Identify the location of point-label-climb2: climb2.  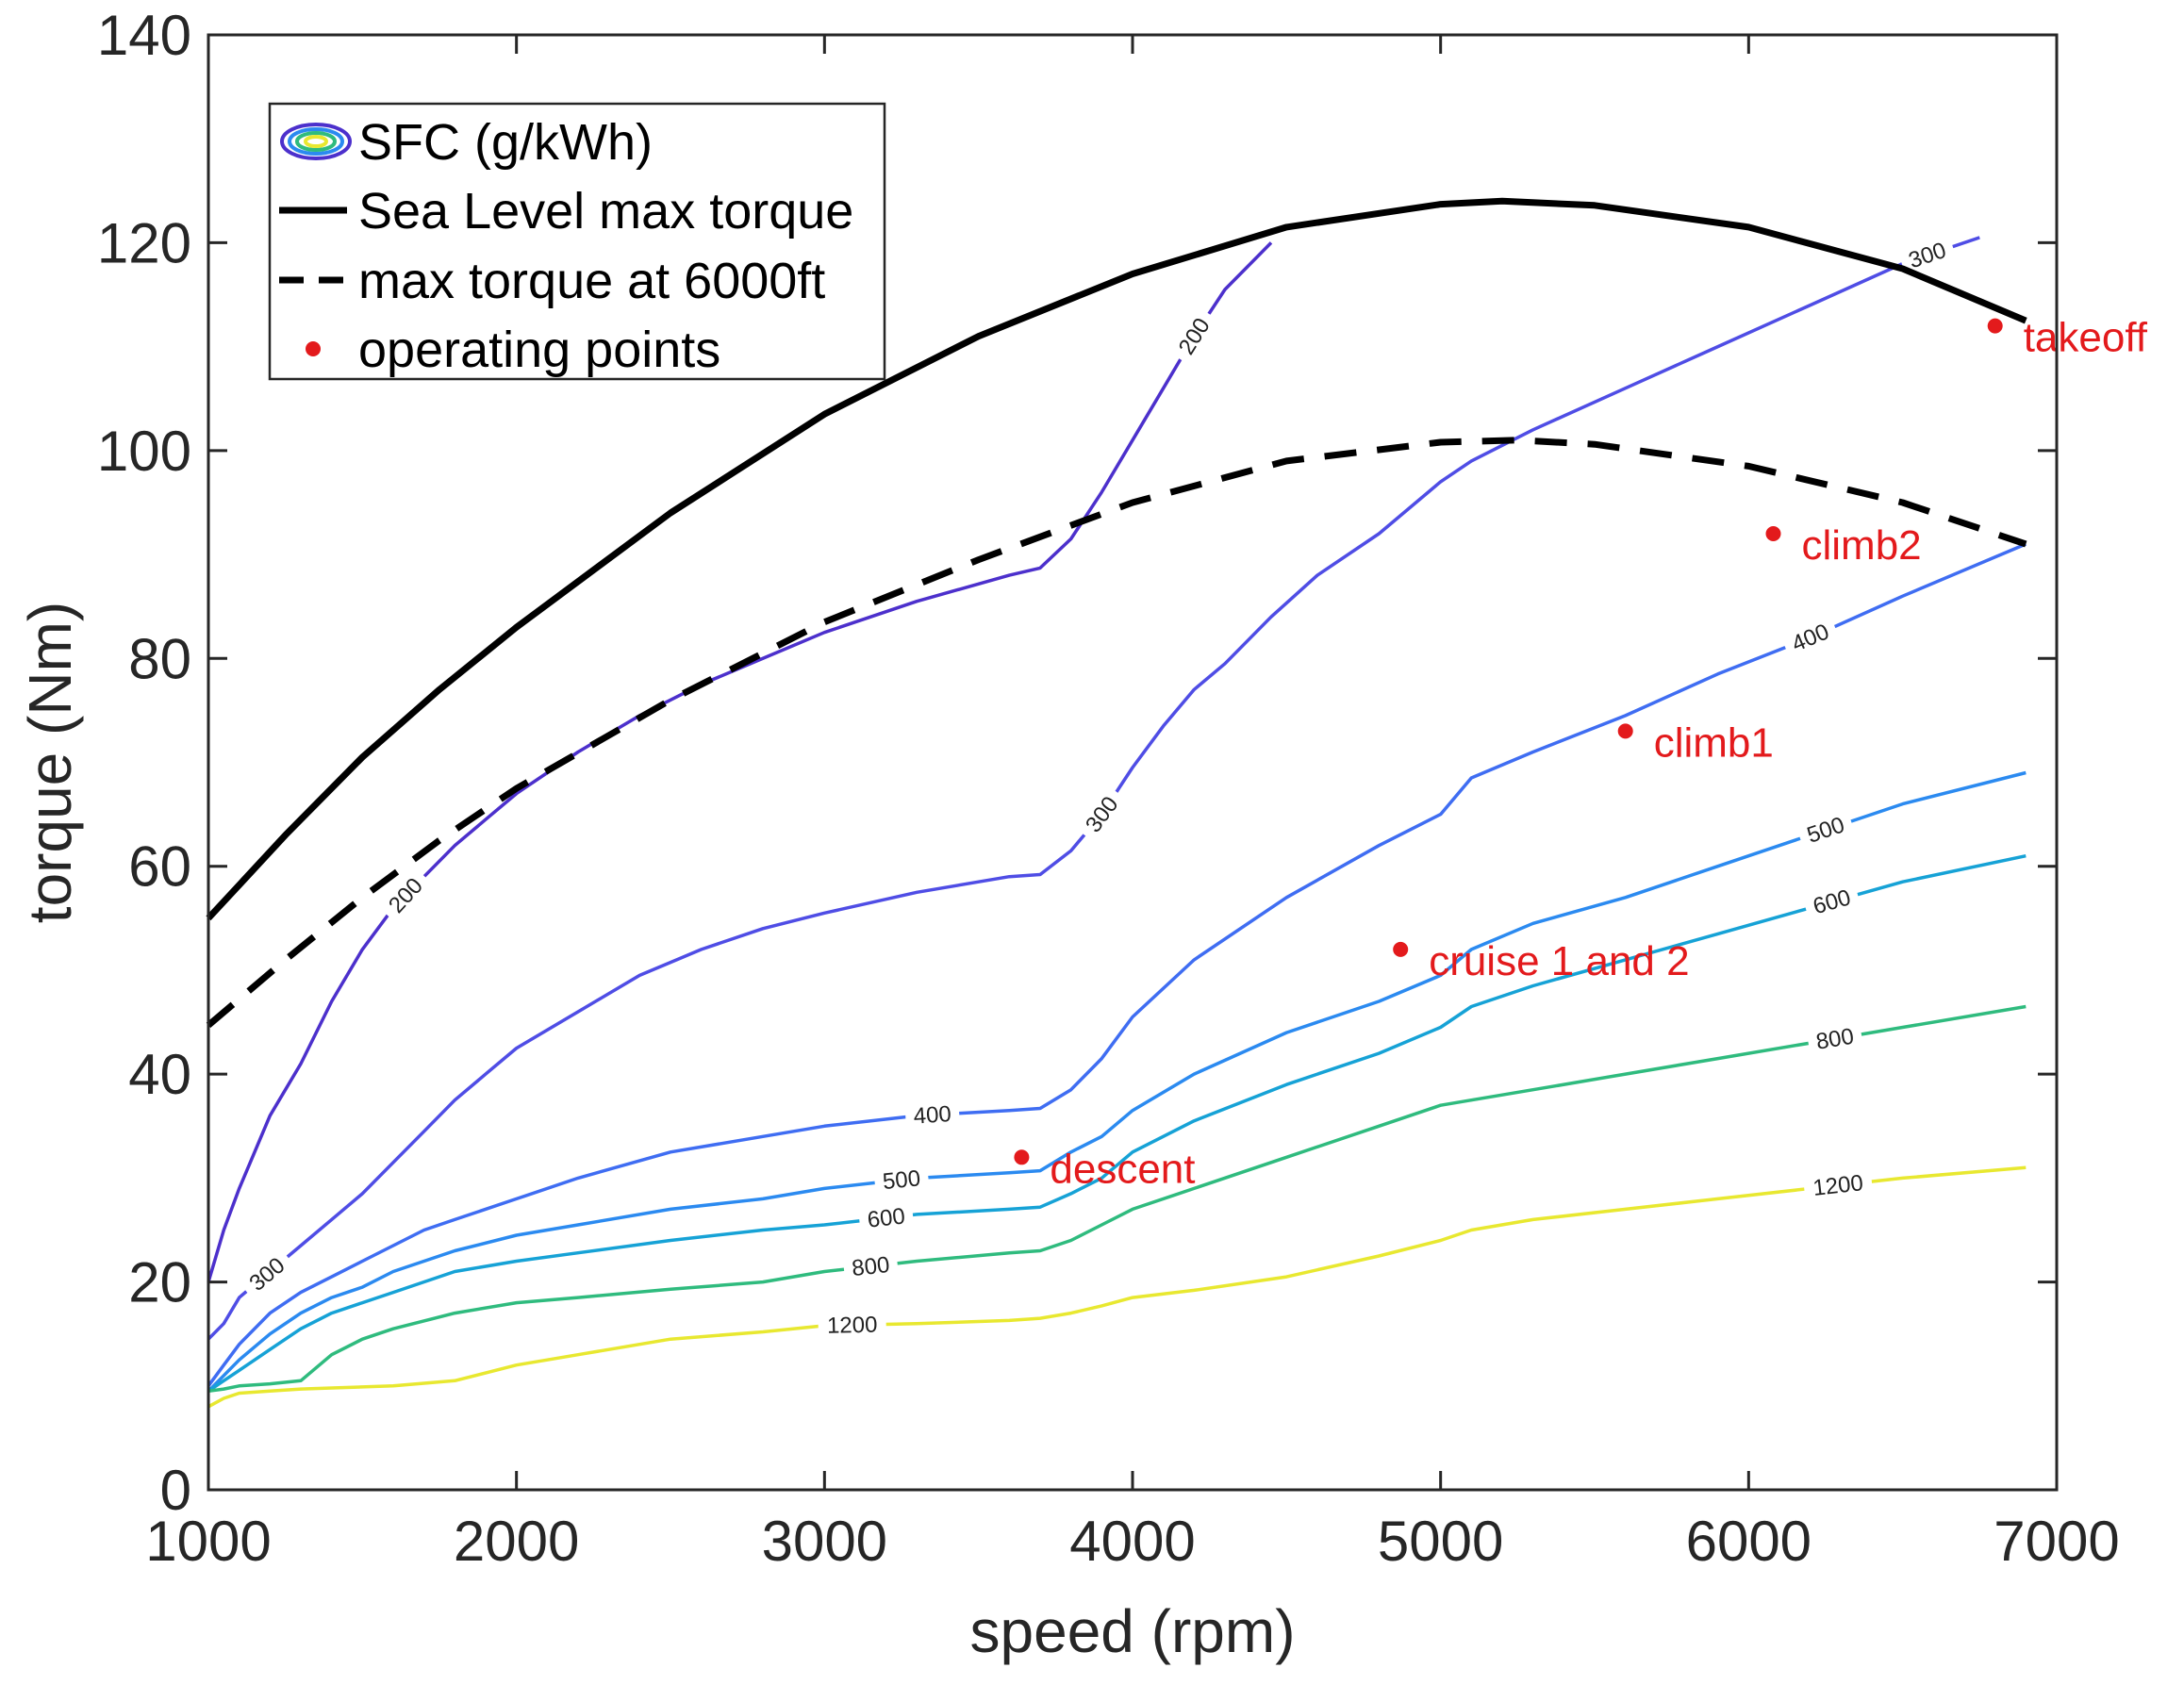
(1862, 545).